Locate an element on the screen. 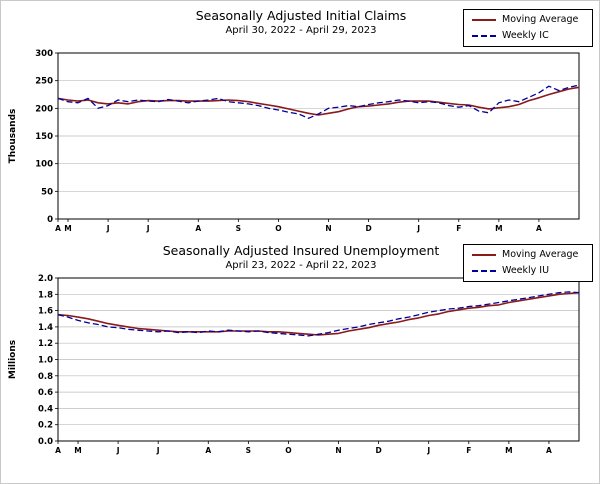 The image size is (600, 484). legend-label: Weekly IC is located at coordinates (525, 35).